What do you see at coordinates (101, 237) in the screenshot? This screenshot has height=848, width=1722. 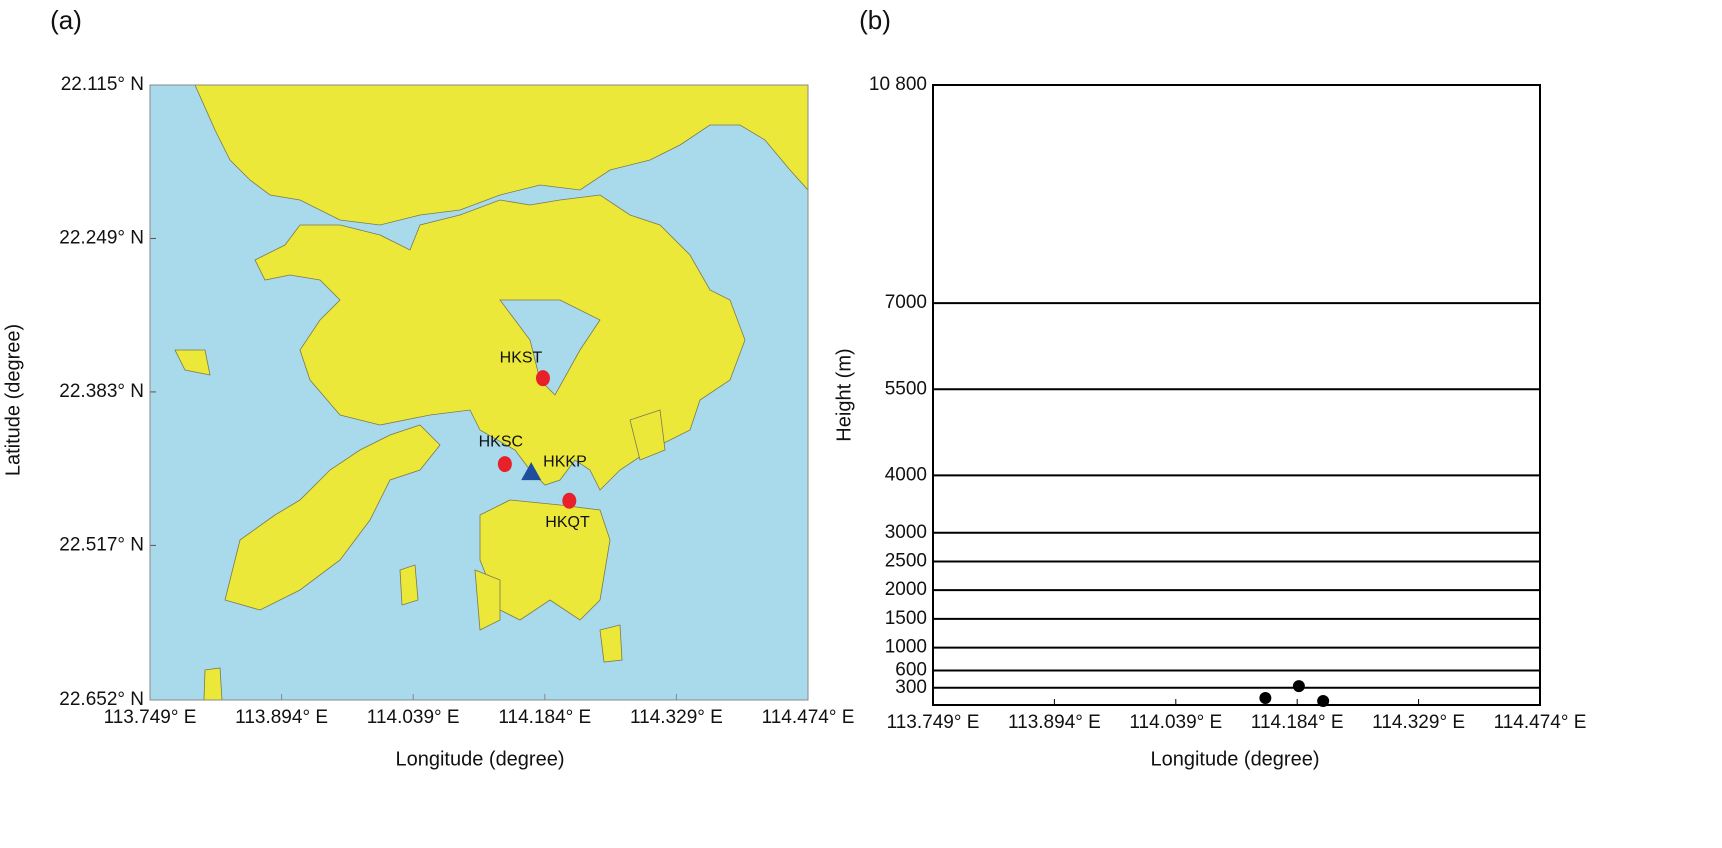 I see `y-tick-label: 22.249° N` at bounding box center [101, 237].